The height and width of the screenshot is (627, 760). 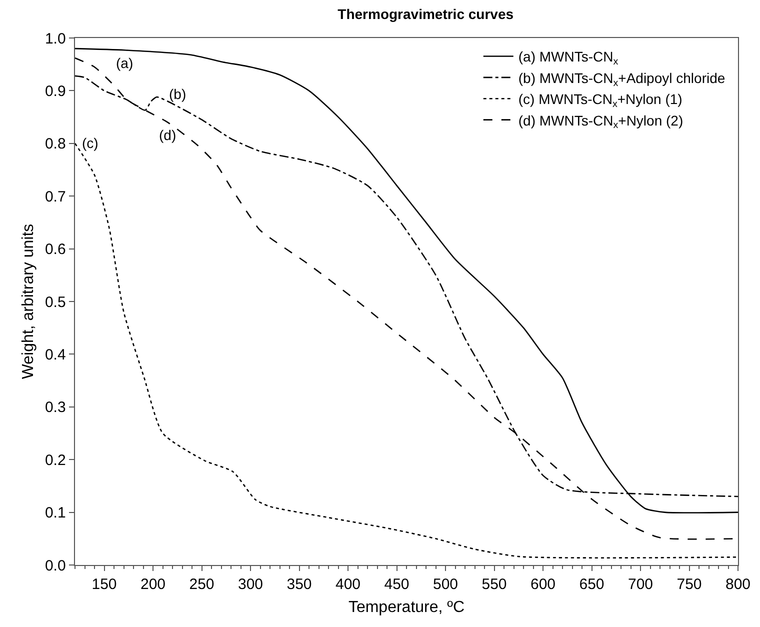 I want to click on y-tick-label: 0.4, so click(x=55, y=355).